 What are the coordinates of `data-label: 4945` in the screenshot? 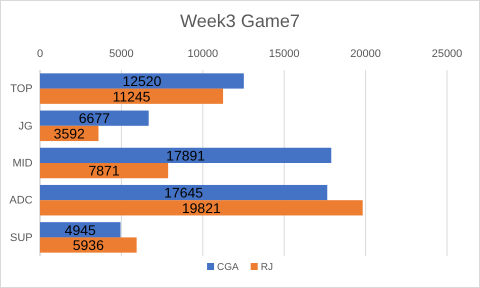 It's located at (80, 230).